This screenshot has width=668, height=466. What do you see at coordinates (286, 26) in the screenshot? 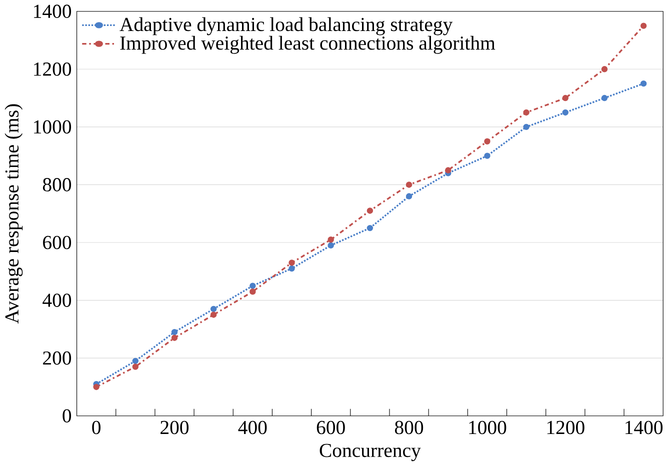
I see `legend-label: Adaptive dynamic load balancing strategy` at bounding box center [286, 26].